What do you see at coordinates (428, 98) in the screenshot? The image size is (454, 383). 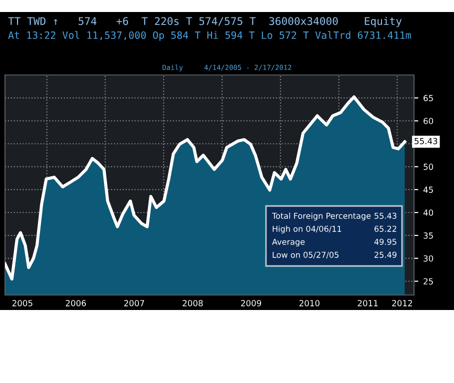 I see `y-tick-label: 65` at bounding box center [428, 98].